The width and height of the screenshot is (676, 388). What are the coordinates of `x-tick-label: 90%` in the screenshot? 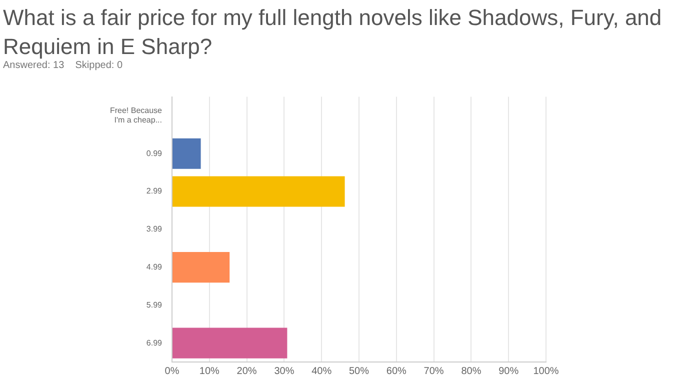 It's located at (508, 371).